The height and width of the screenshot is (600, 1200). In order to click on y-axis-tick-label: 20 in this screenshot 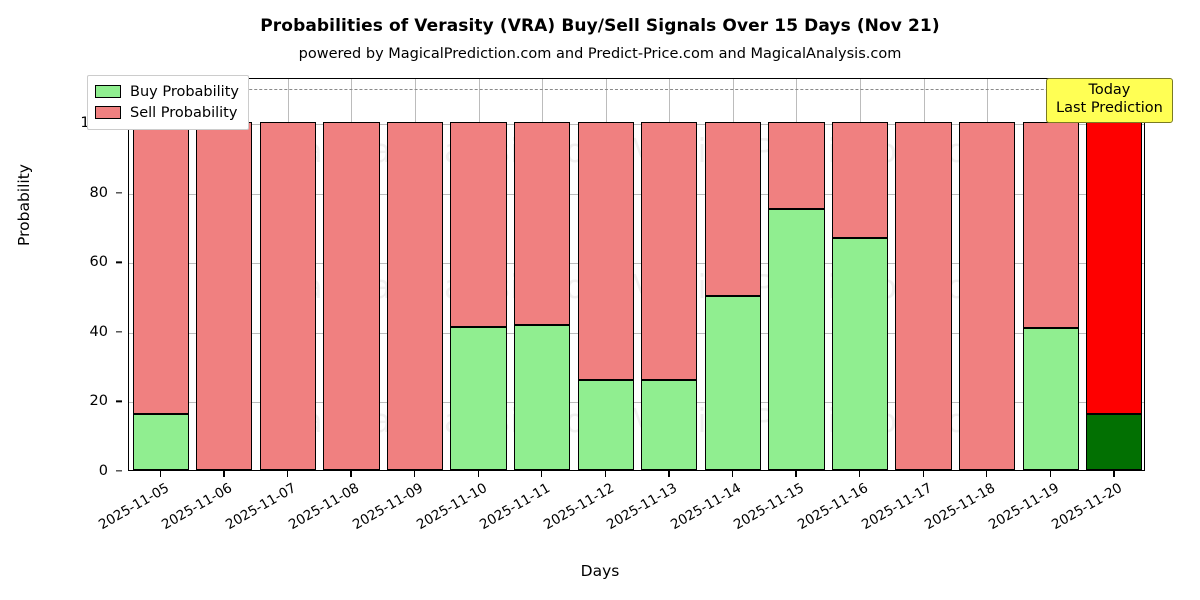, I will do `click(98, 401)`.